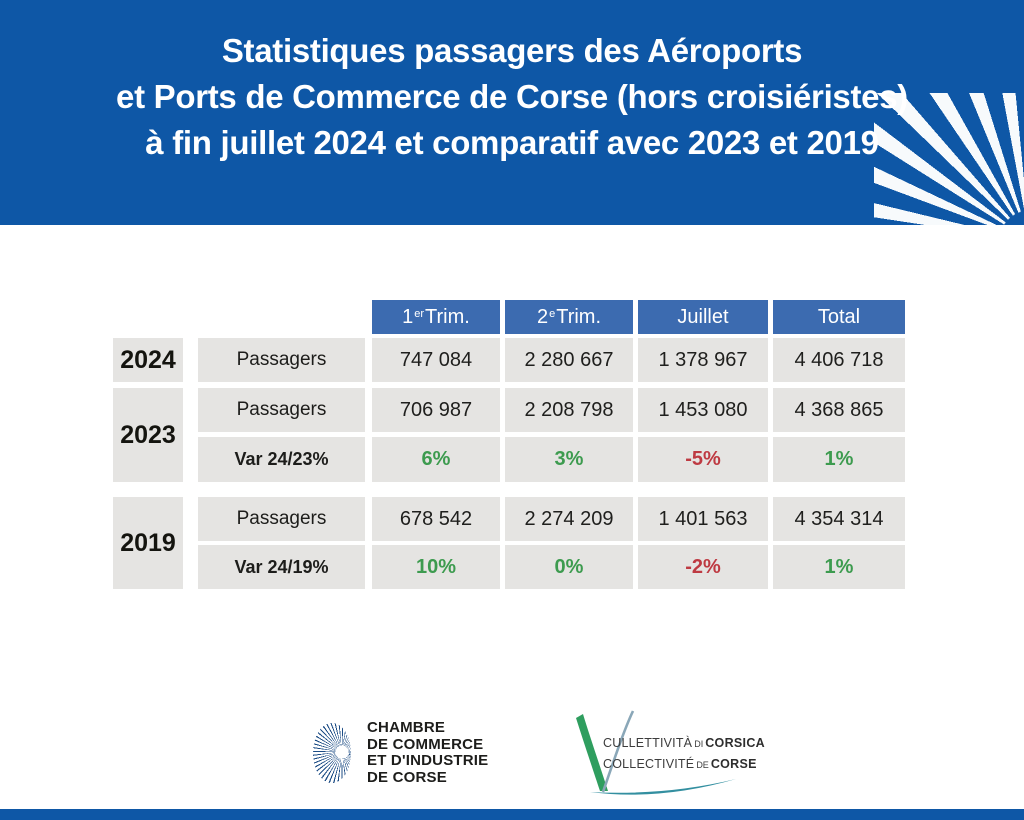  Describe the element at coordinates (569, 567) in the screenshot. I see `variation-cell: 0%` at that location.